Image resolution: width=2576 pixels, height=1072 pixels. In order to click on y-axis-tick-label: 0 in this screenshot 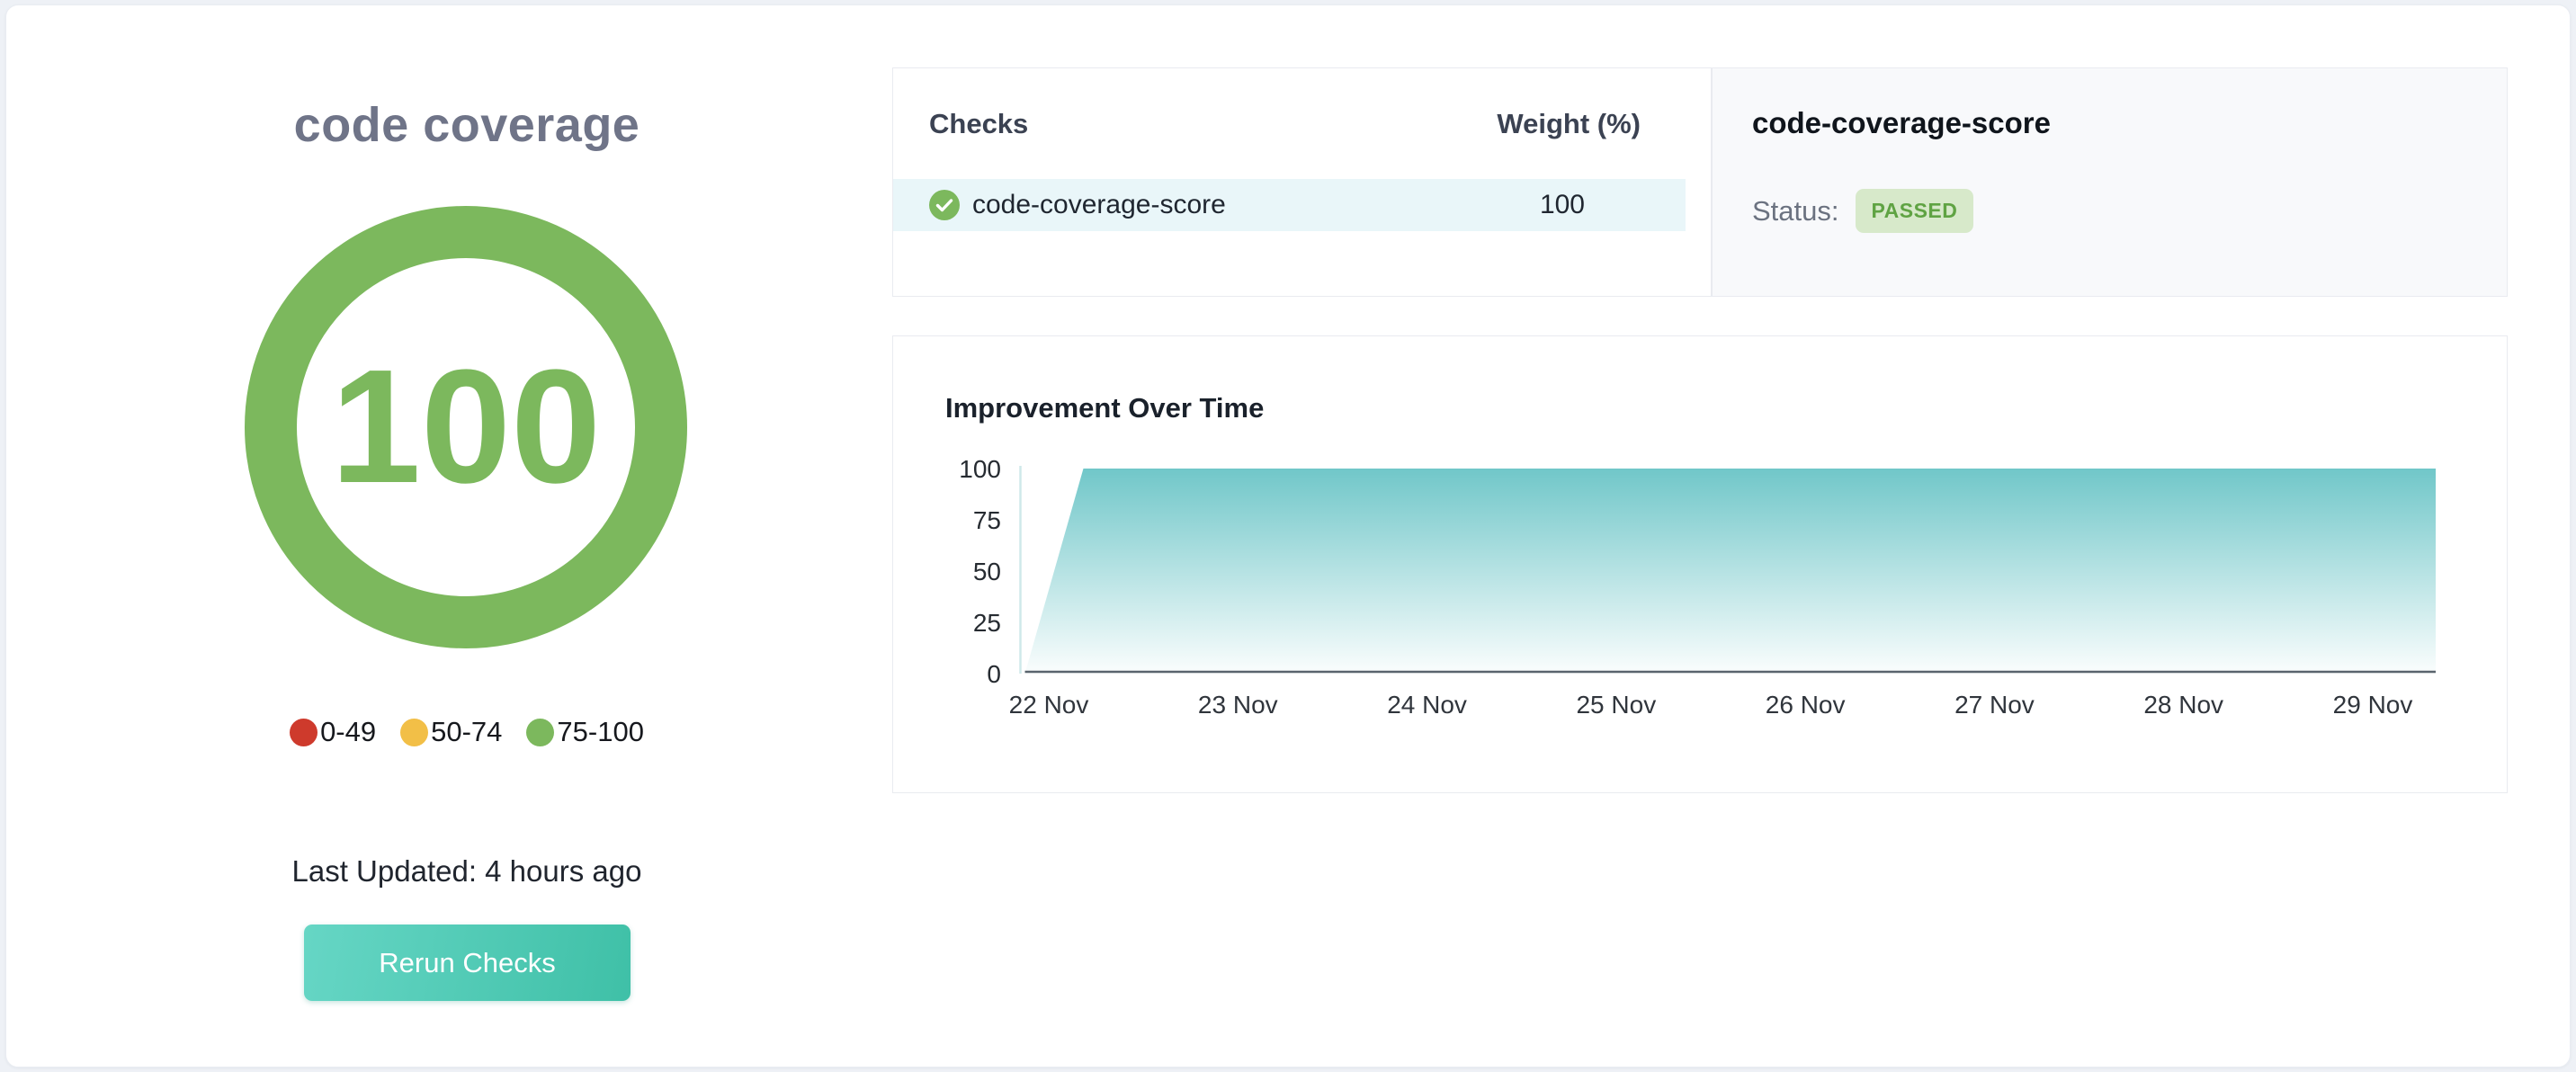, I will do `click(994, 674)`.